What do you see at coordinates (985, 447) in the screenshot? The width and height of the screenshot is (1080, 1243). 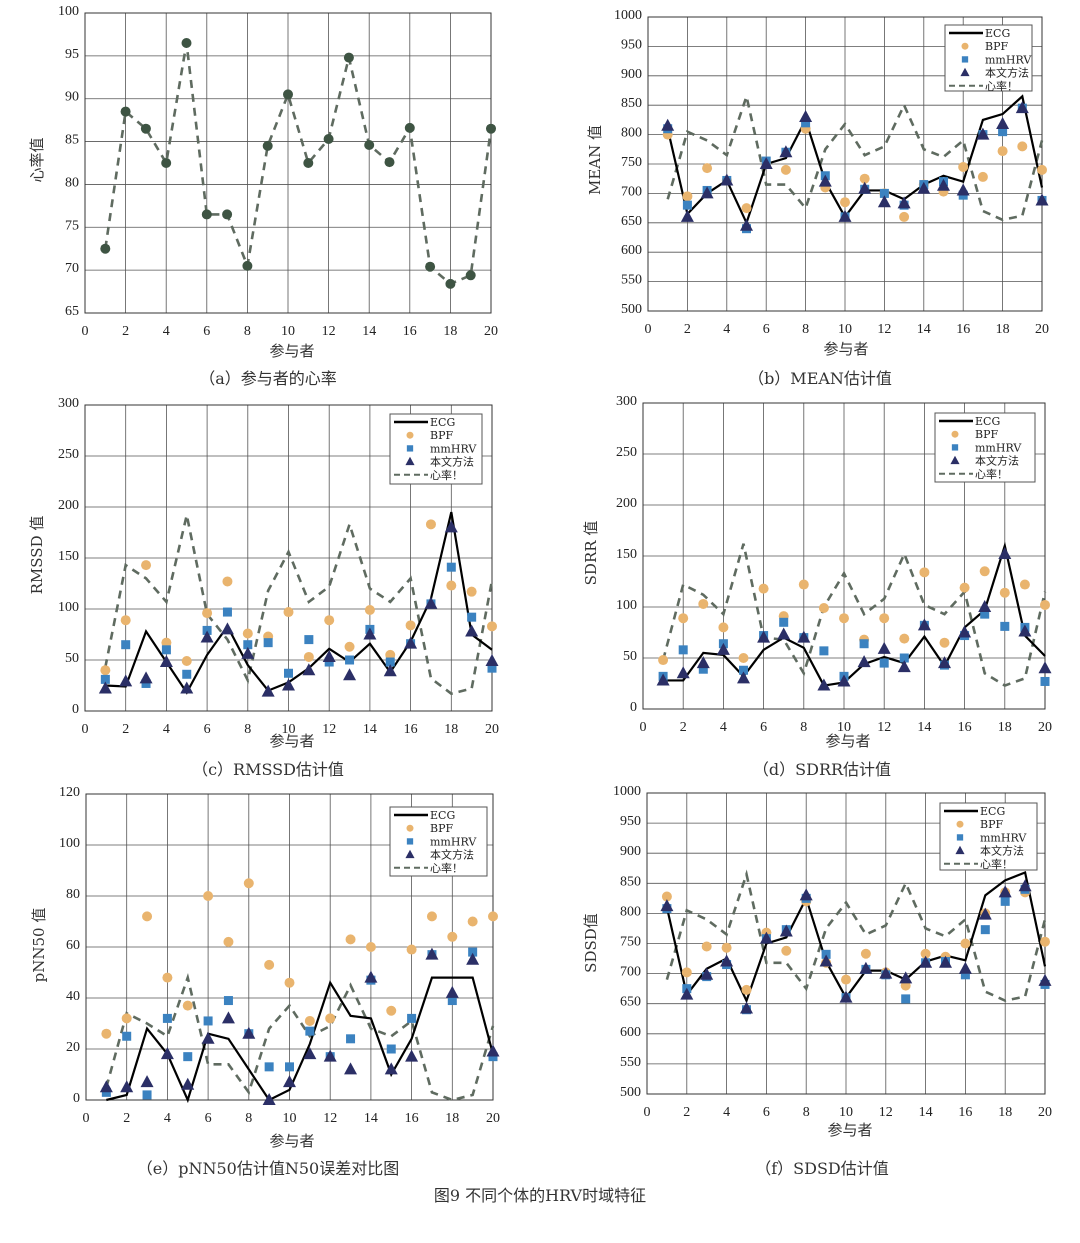 I see `legend-box` at bounding box center [985, 447].